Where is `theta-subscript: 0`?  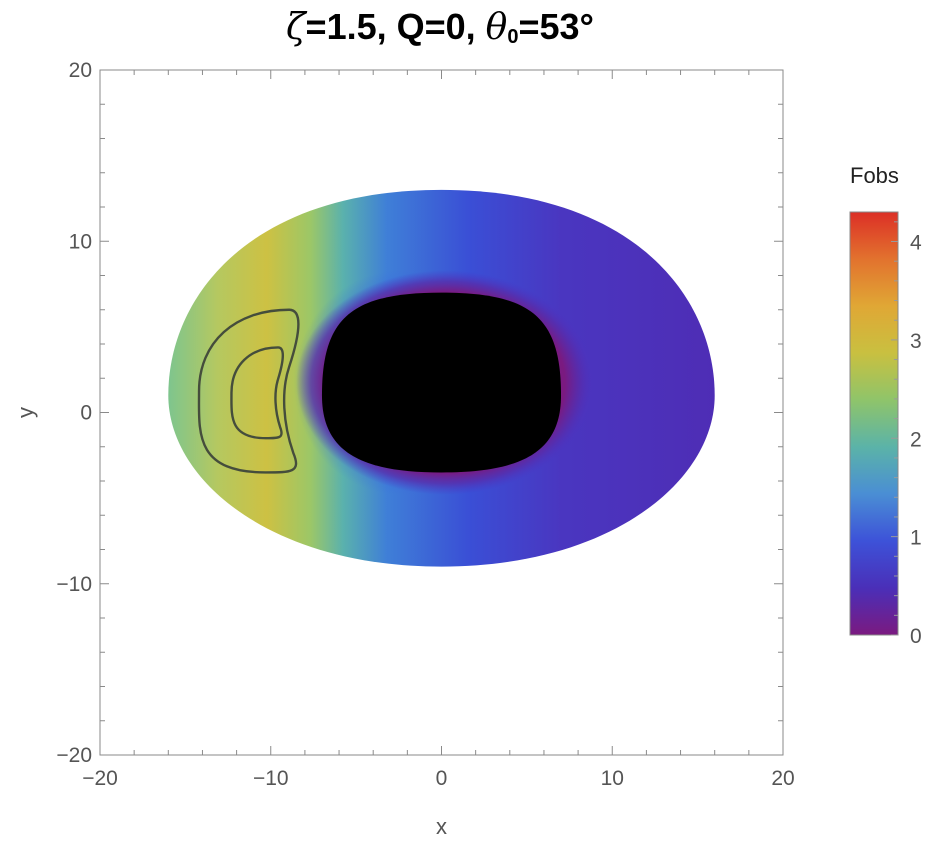 theta-subscript: 0 is located at coordinates (513, 37).